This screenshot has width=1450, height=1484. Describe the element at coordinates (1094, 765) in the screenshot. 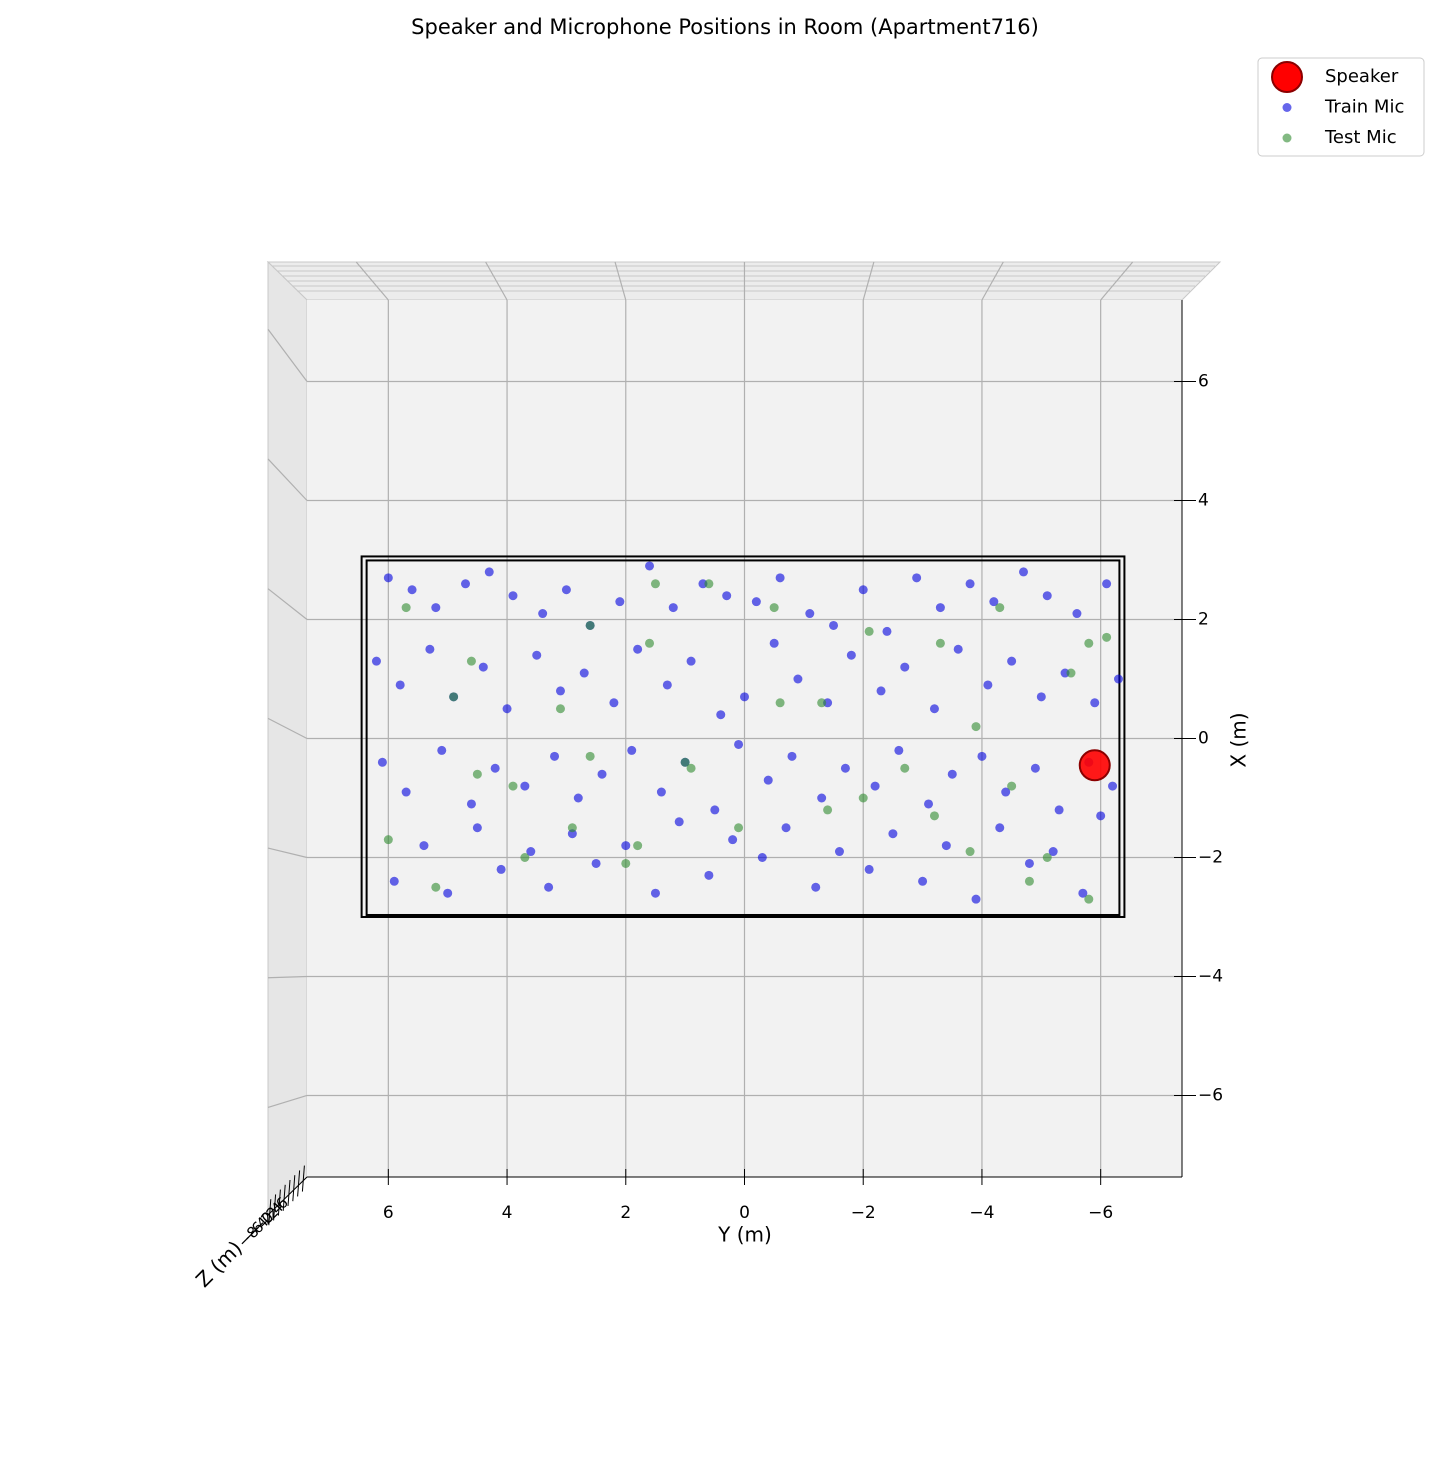

I see `speaker-point` at that location.